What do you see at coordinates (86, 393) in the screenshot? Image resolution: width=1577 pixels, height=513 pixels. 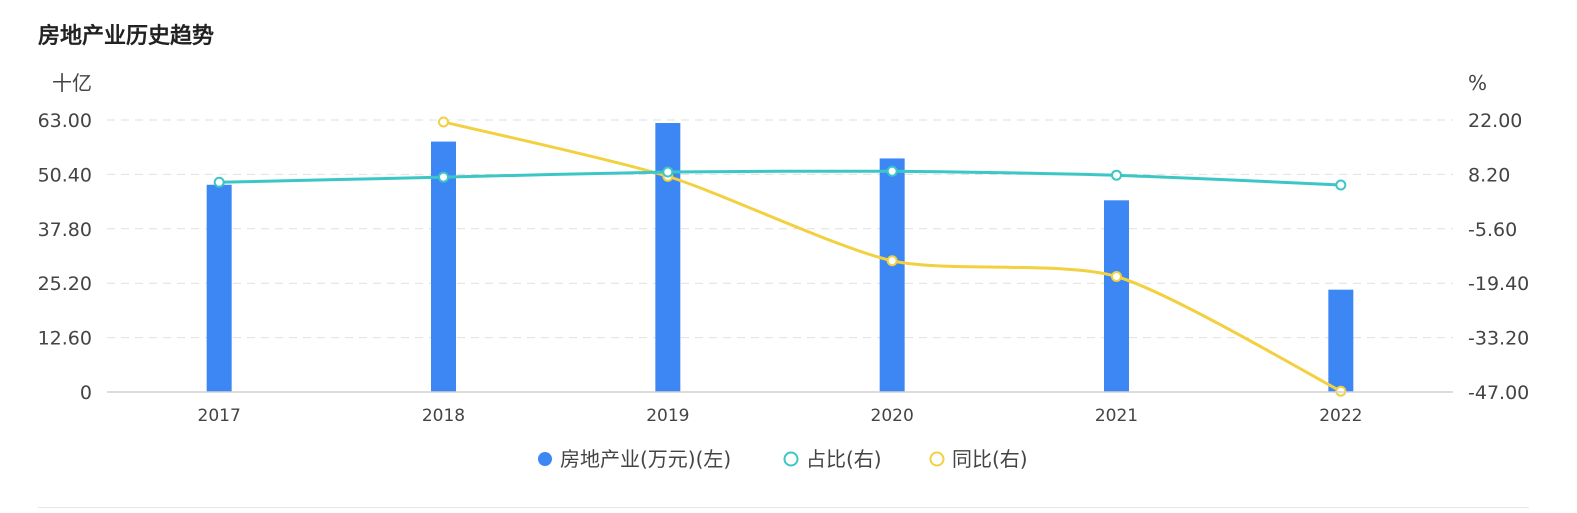 I see `left-tick-label: 0` at bounding box center [86, 393].